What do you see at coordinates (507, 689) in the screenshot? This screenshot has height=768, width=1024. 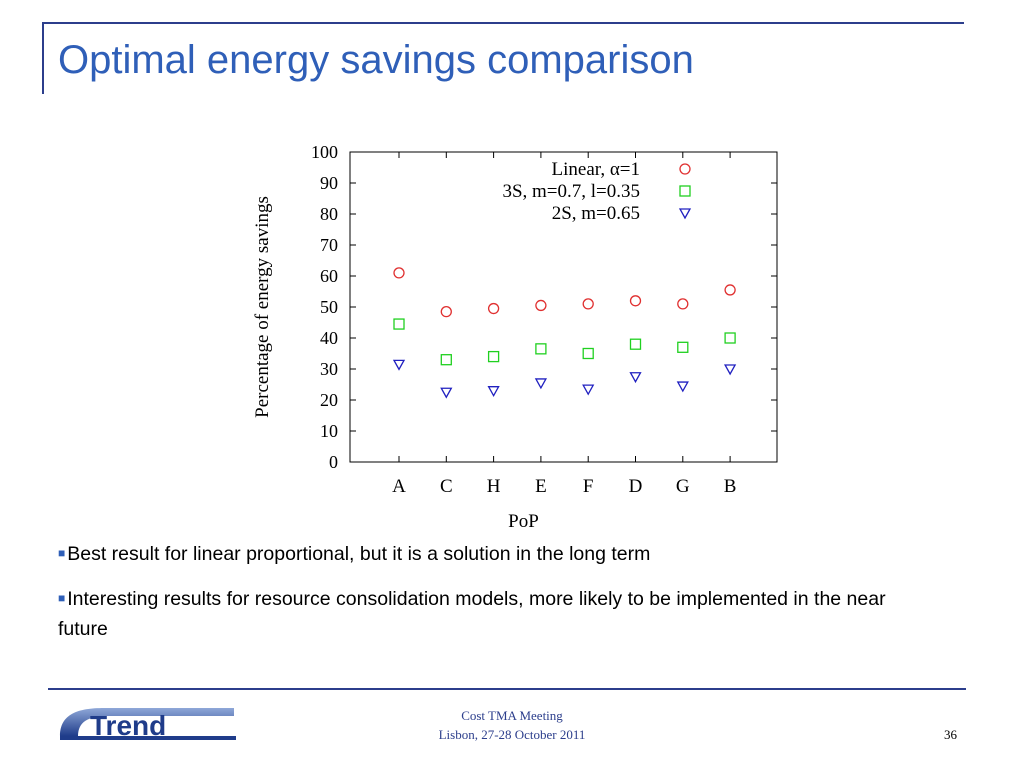 I see `footer-rule` at bounding box center [507, 689].